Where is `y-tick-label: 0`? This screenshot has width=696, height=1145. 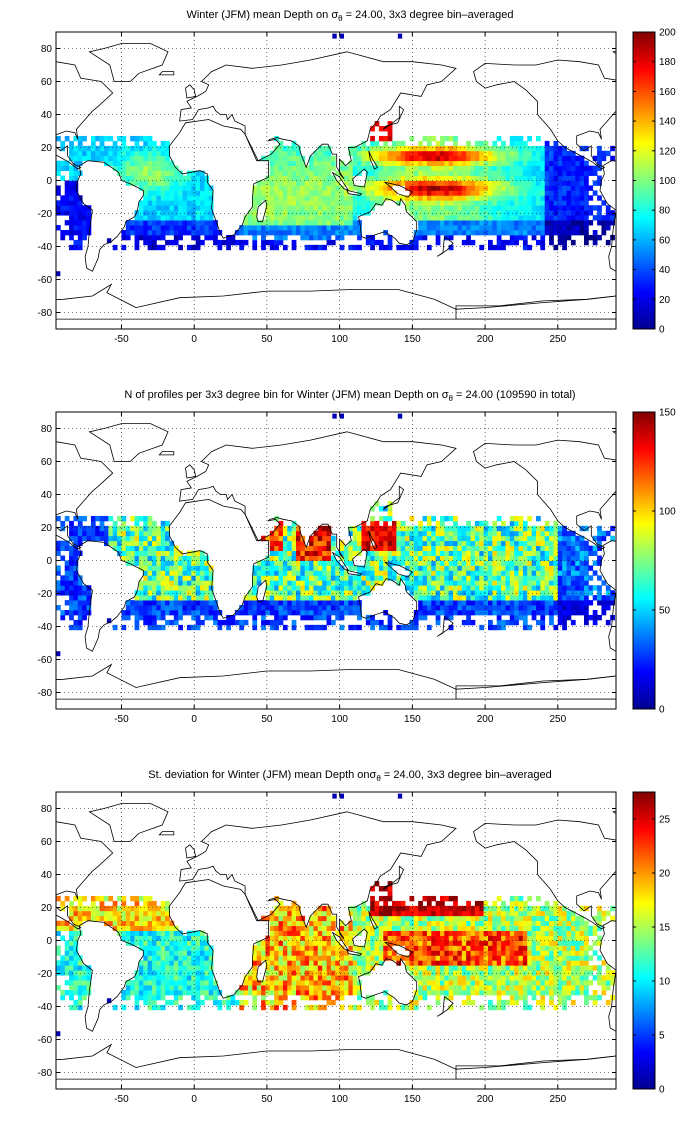 y-tick-label: 0 is located at coordinates (49, 181).